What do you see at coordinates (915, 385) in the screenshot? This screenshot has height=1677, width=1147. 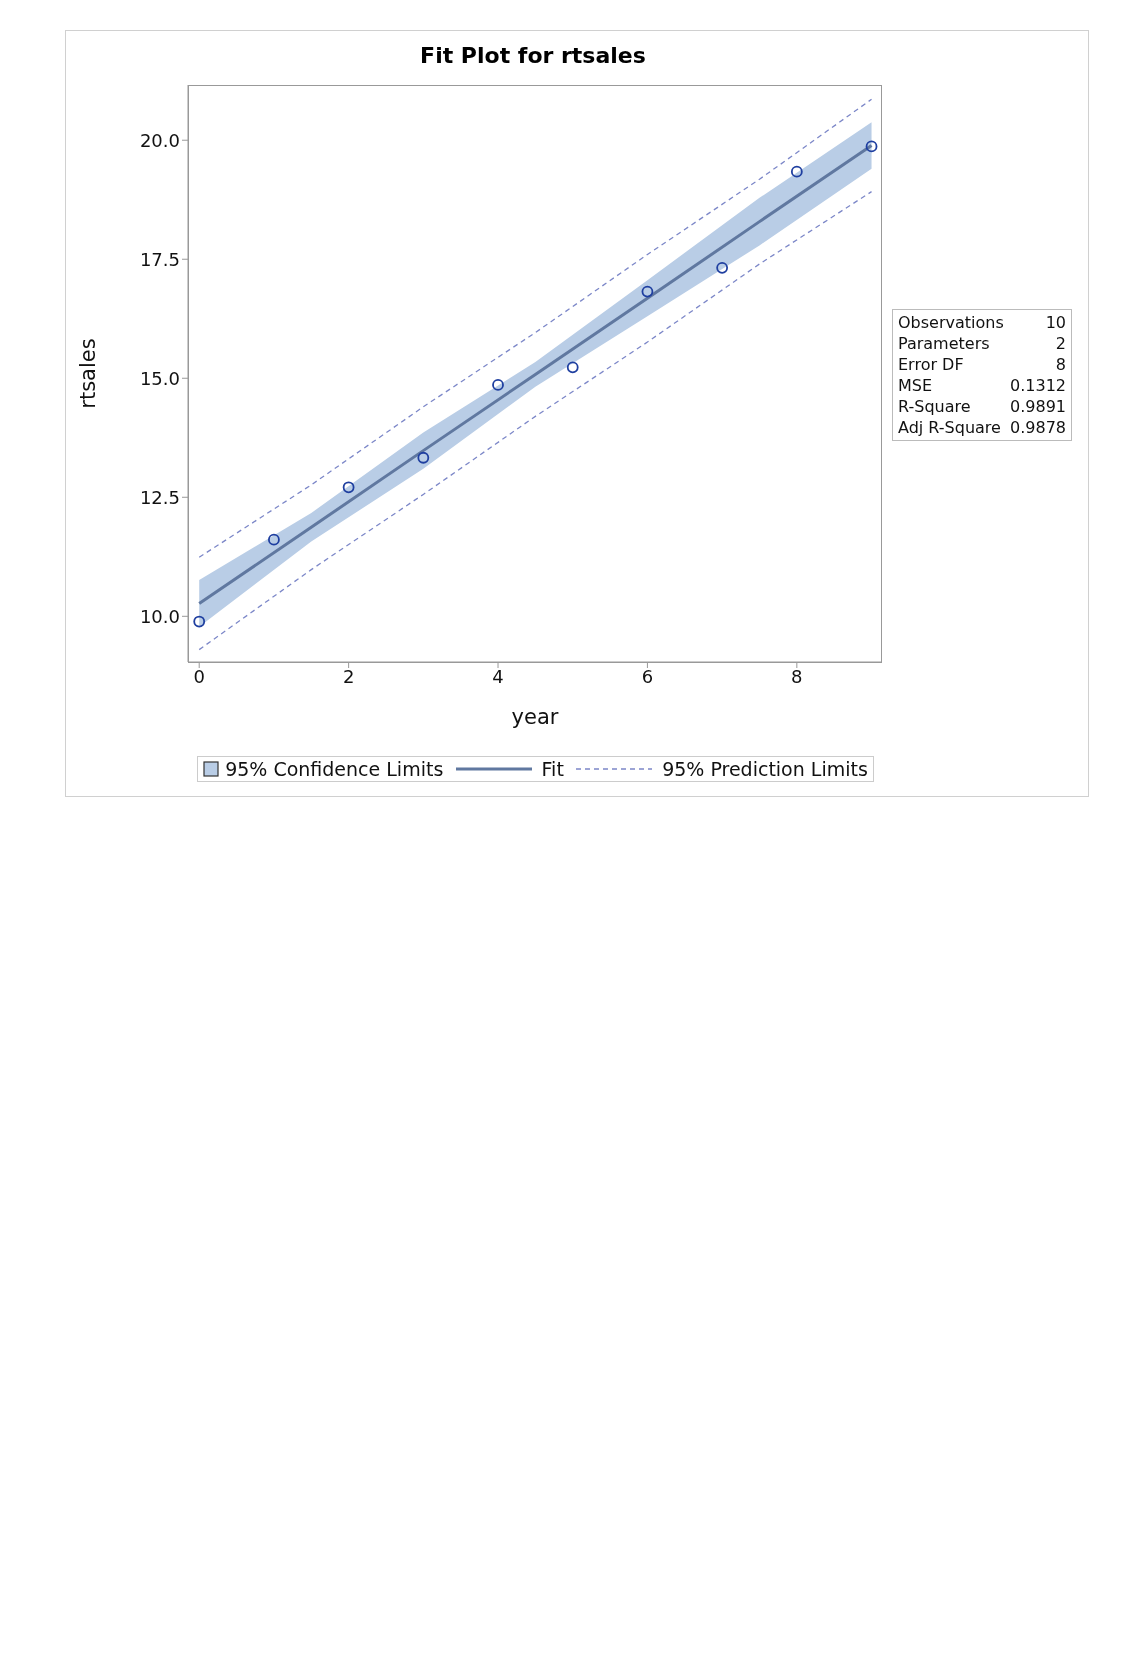 I see `category-label: MSE` at bounding box center [915, 385].